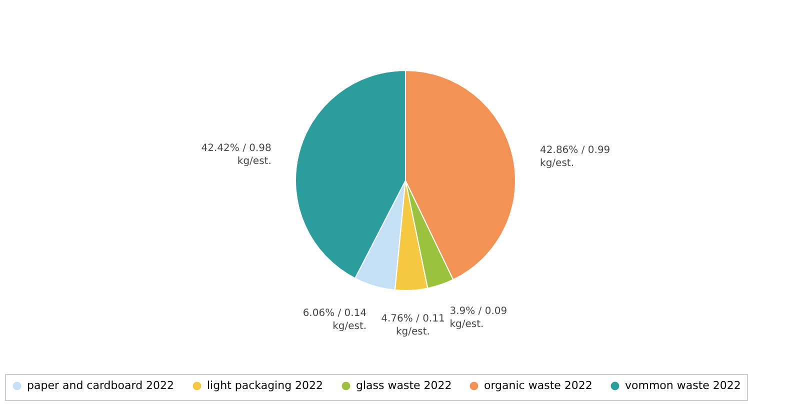 Image resolution: width=811 pixels, height=406 pixels. Describe the element at coordinates (265, 385) in the screenshot. I see `legend-label: light packaging 2022` at that location.